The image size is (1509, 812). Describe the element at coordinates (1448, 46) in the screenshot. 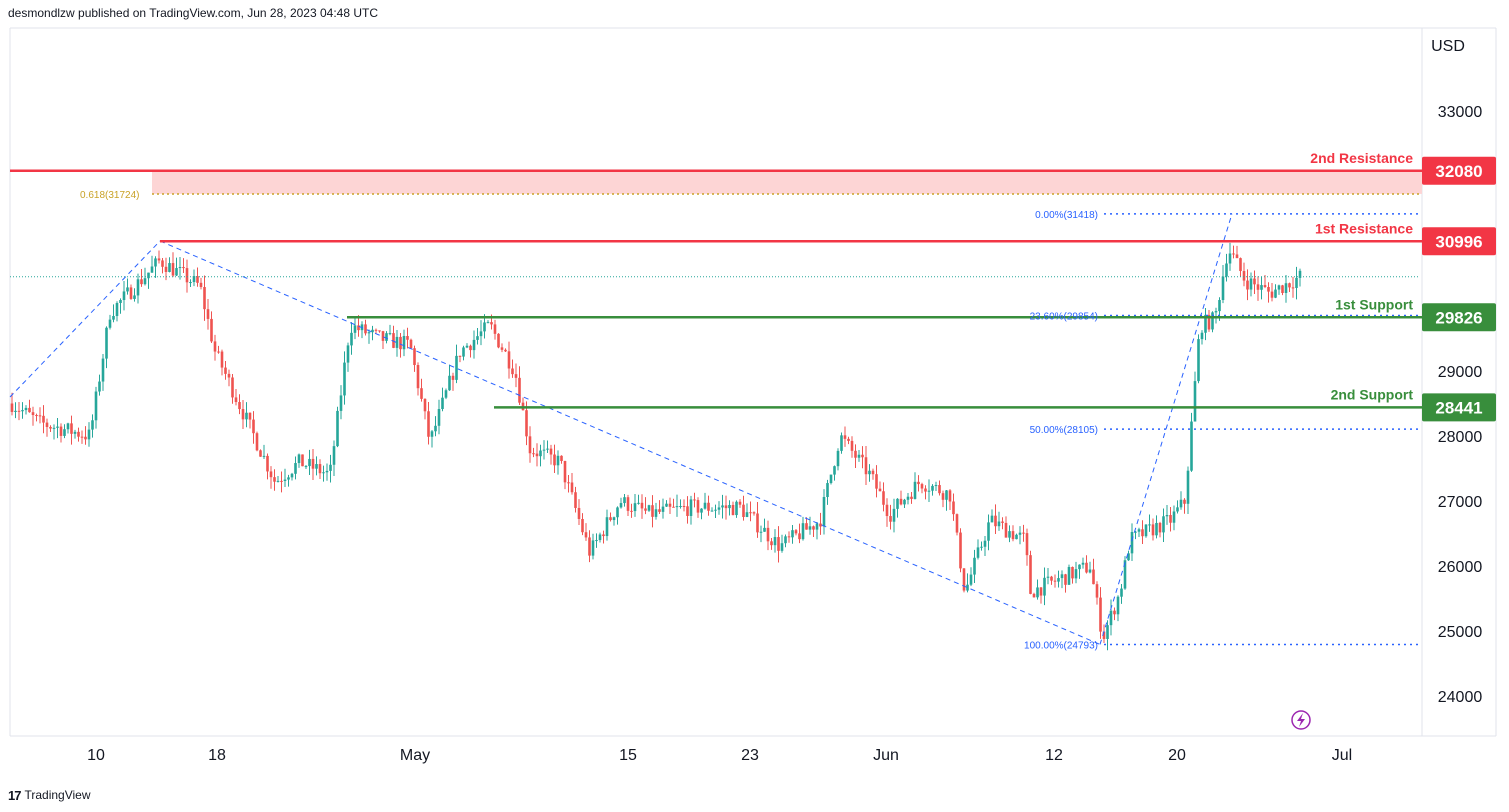

I see `currency-label: USD` at that location.